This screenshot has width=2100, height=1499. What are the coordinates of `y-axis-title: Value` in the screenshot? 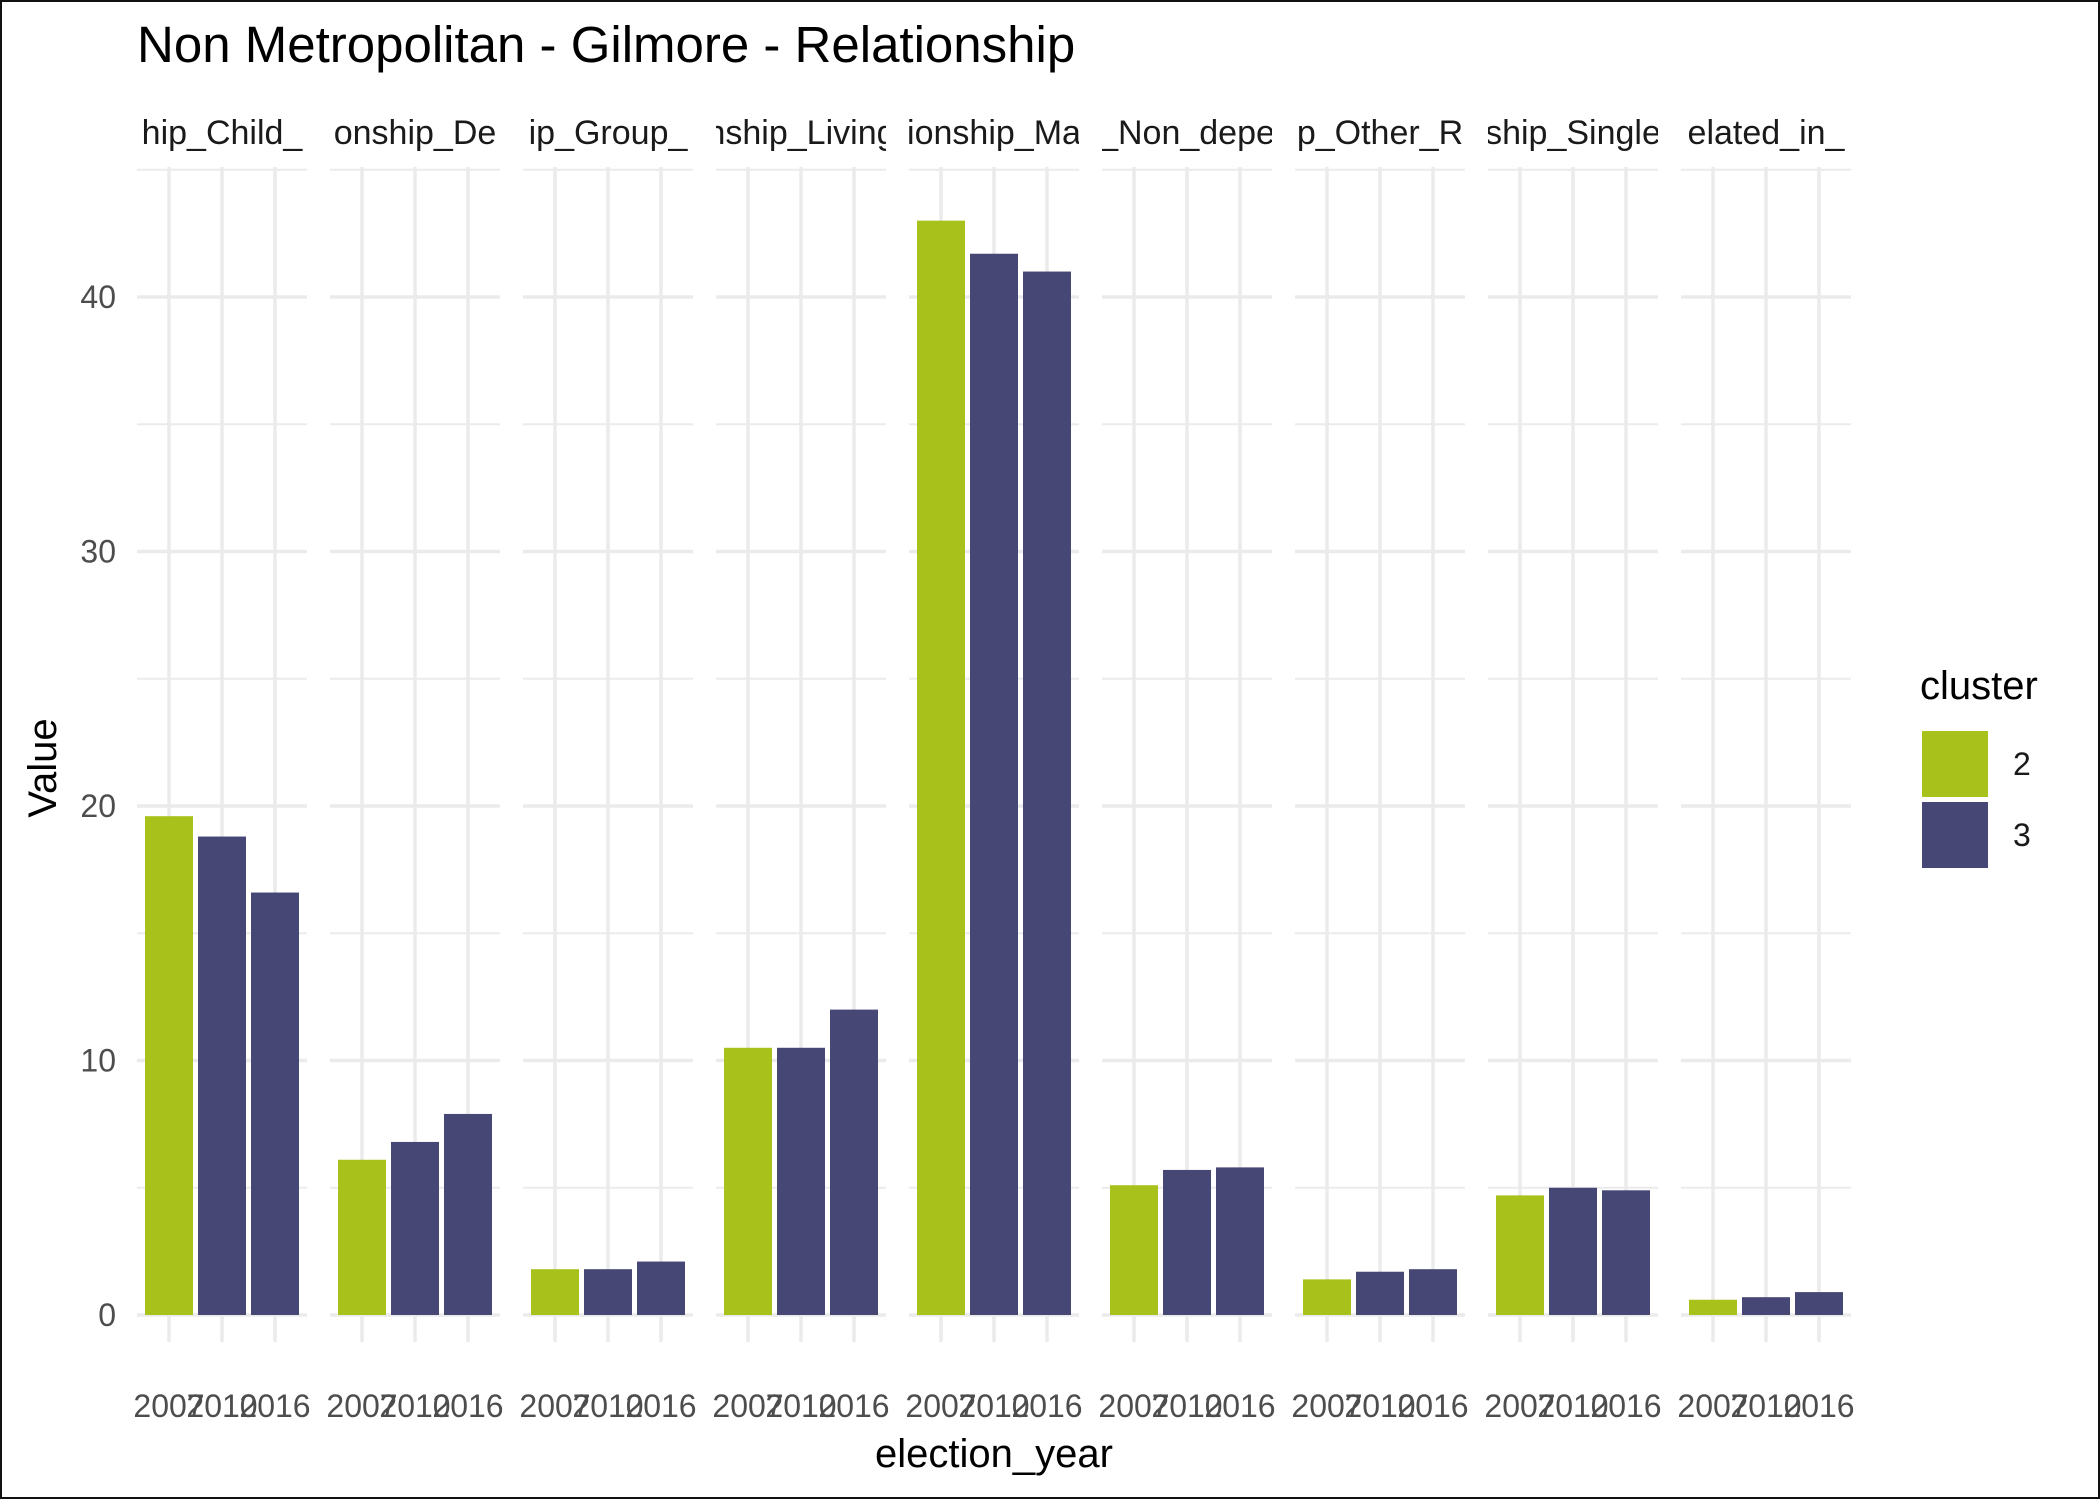 It's located at (43, 767).